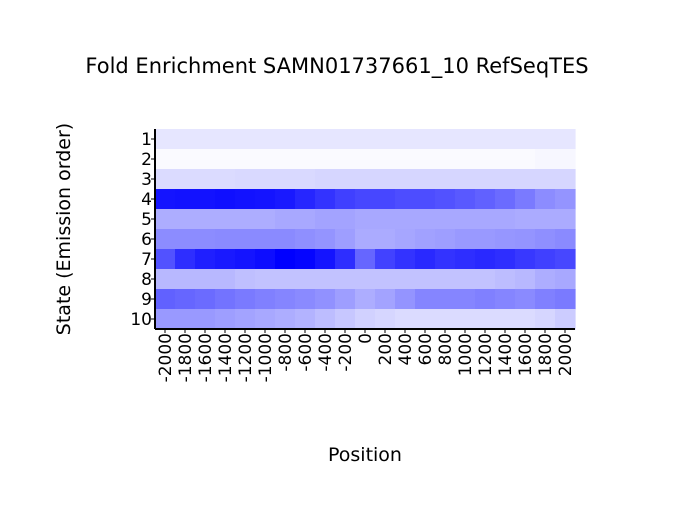  I want to click on y-tick-label: 1, so click(146, 140).